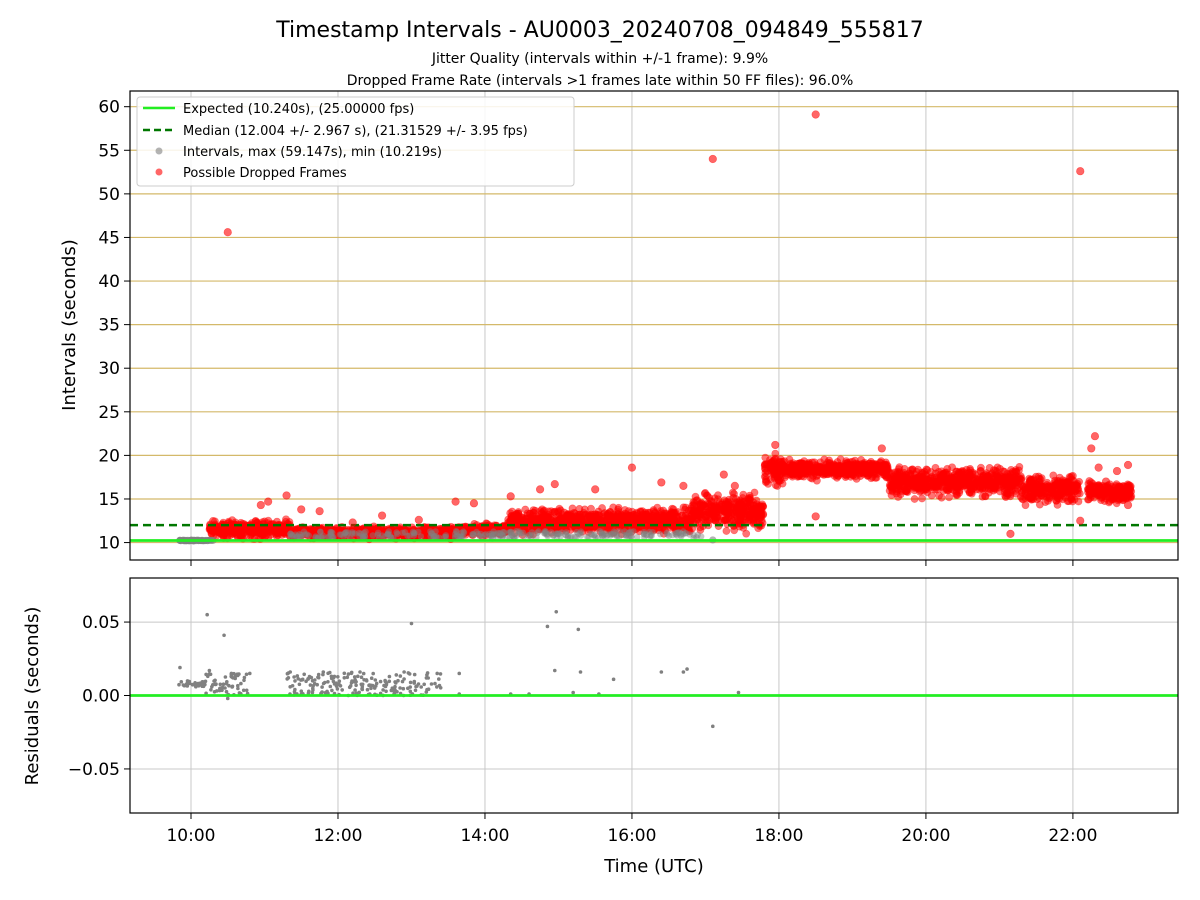  I want to click on intervals-y-tick-label: 60, so click(109, 108).